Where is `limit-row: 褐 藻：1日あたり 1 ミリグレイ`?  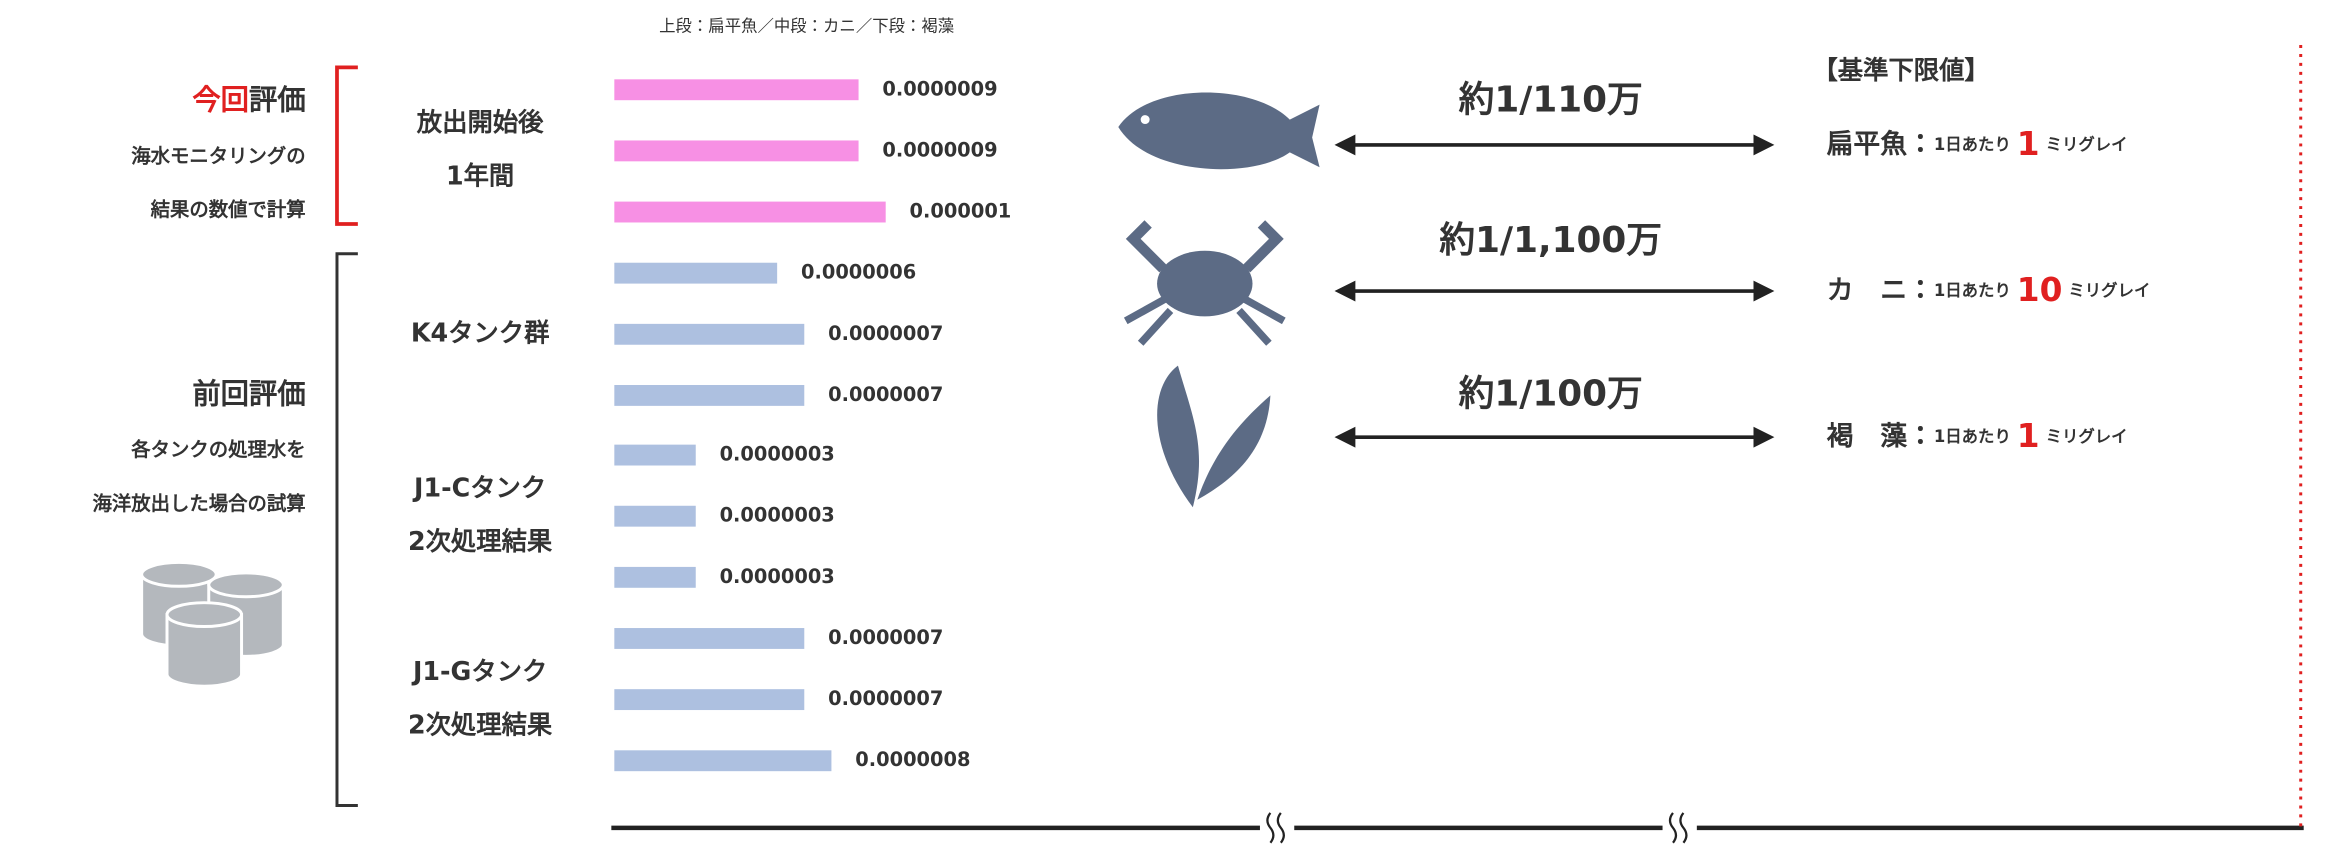 limit-row: 褐 藻：1日あたり 1 ミリグレイ is located at coordinates (1977, 436).